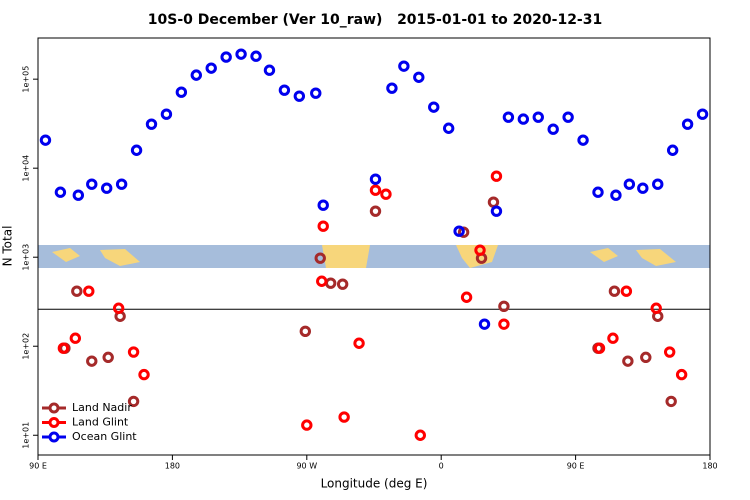 Image resolution: width=750 pixels, height=500 pixels. Describe the element at coordinates (26, 435) in the screenshot. I see `y-tick-label: 1e+01` at that location.